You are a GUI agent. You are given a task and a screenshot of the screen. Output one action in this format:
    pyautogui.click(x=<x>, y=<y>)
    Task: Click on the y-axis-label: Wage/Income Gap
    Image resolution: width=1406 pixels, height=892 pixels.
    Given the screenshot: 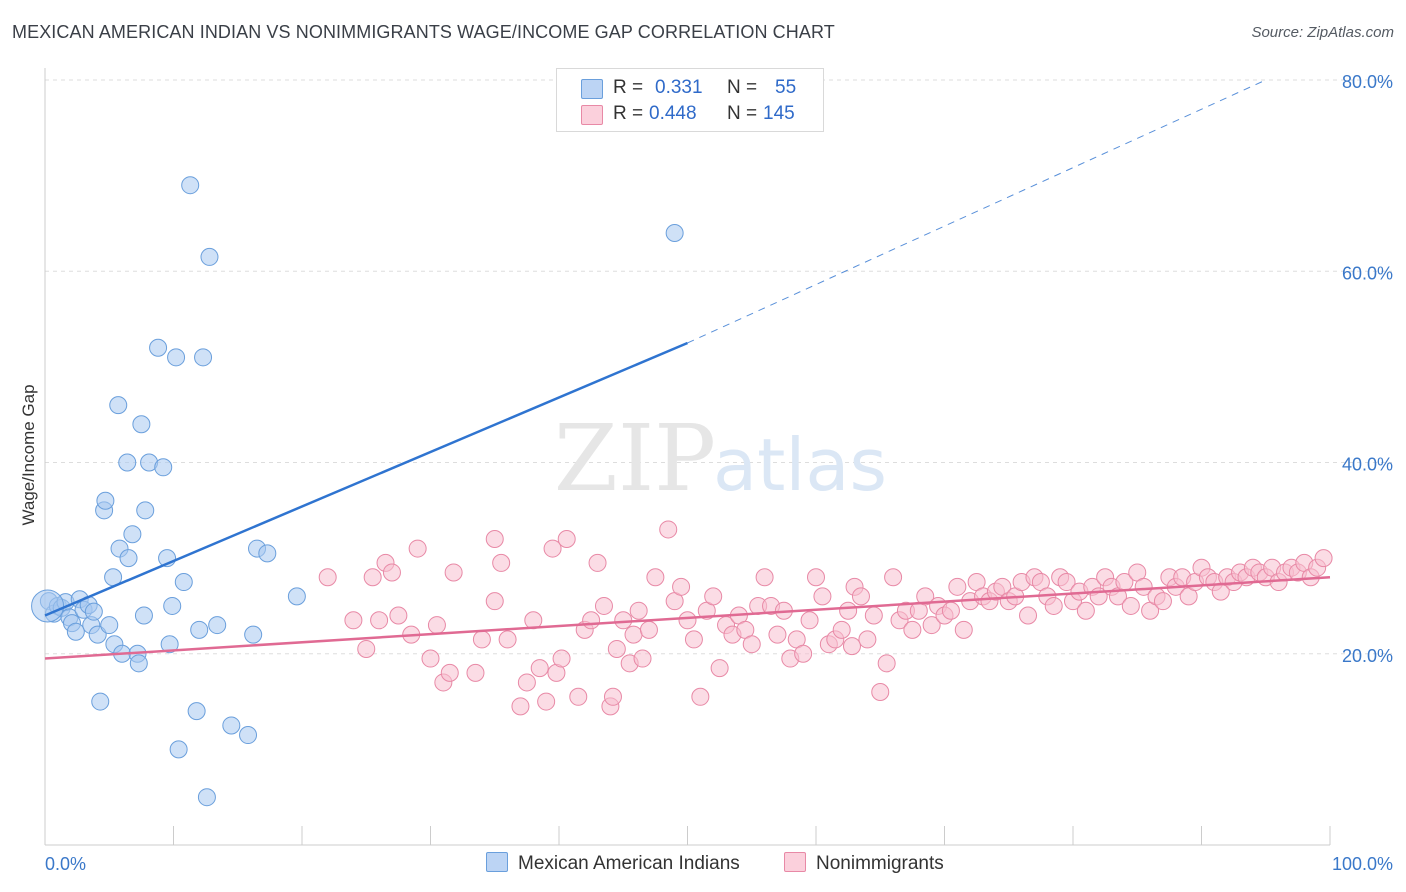 What is the action you would take?
    pyautogui.click(x=28, y=454)
    